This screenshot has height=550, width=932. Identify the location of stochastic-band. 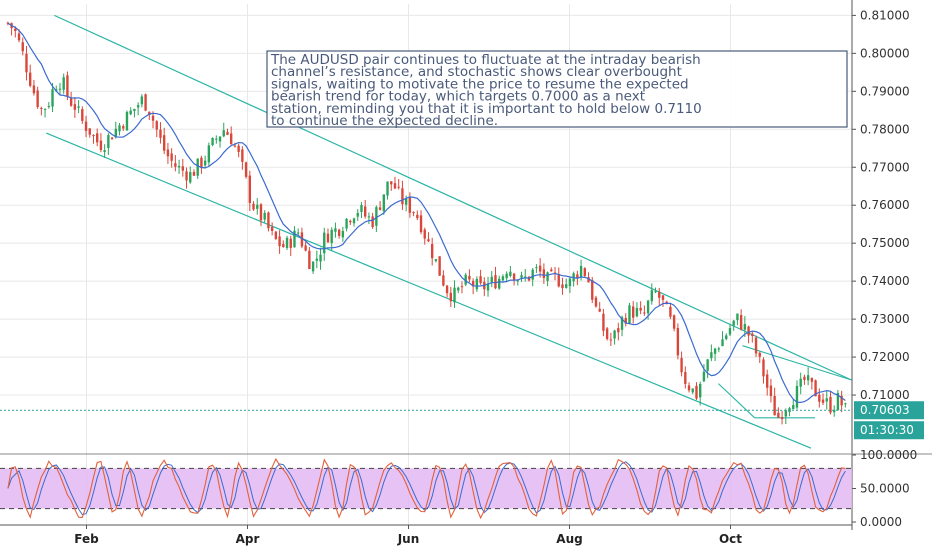
(426, 488).